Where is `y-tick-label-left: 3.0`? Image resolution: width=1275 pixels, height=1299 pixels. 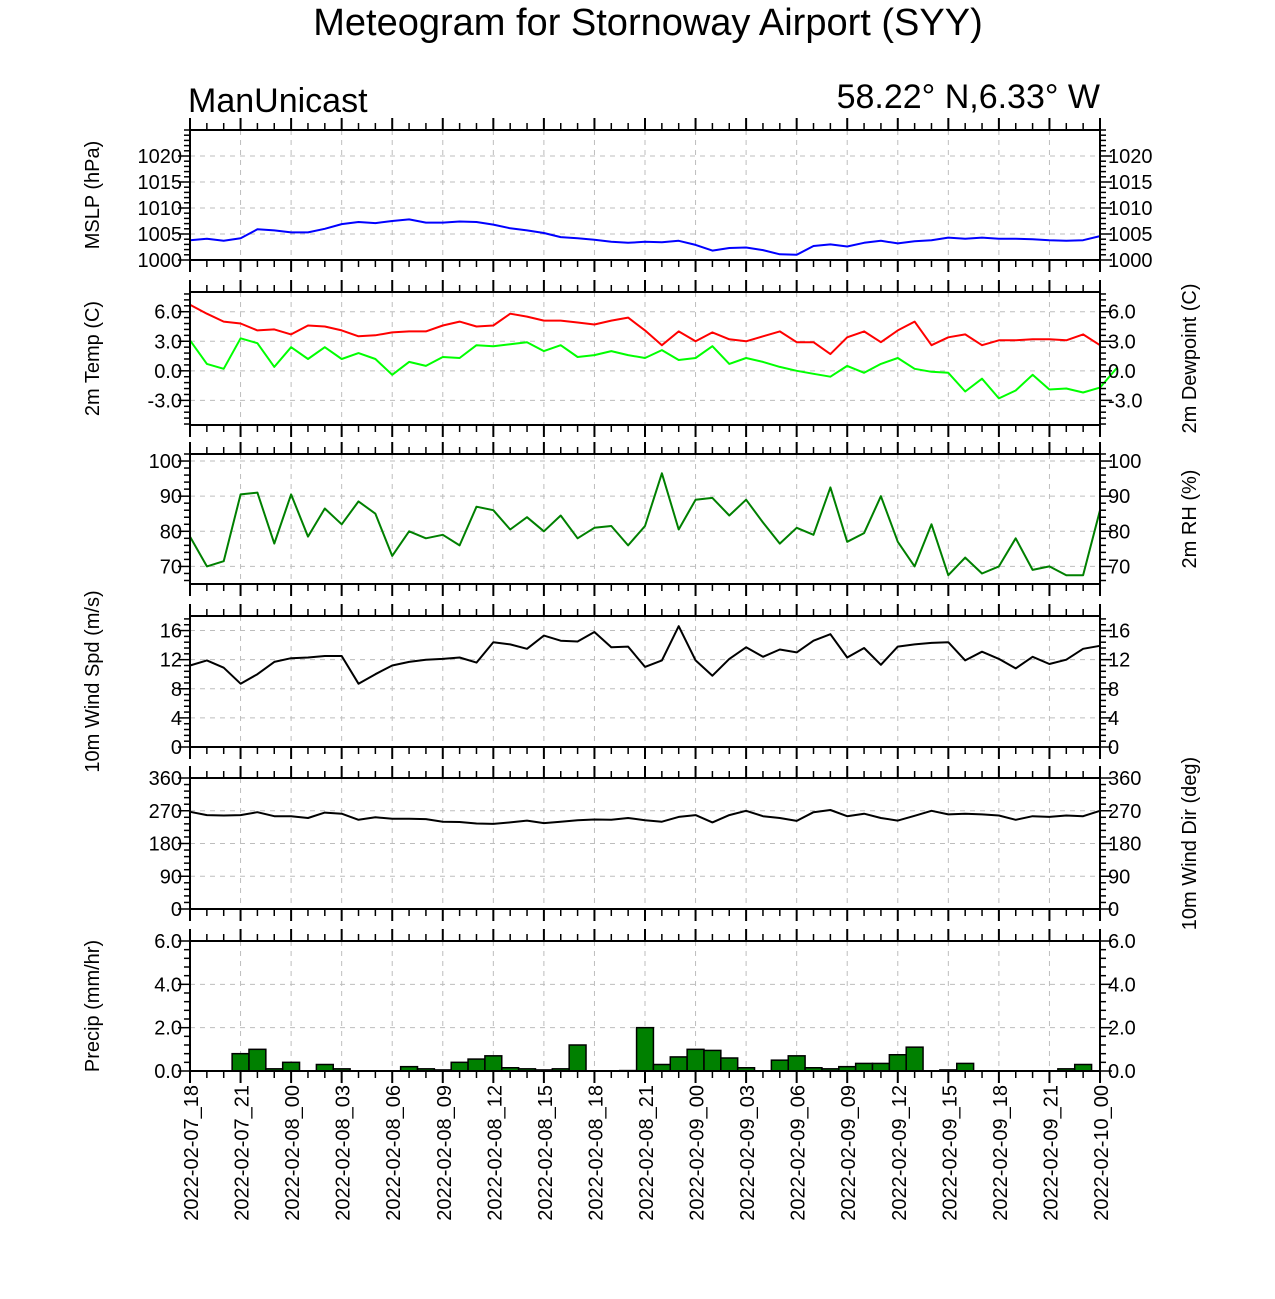
y-tick-label-left: 3.0 is located at coordinates (168, 342).